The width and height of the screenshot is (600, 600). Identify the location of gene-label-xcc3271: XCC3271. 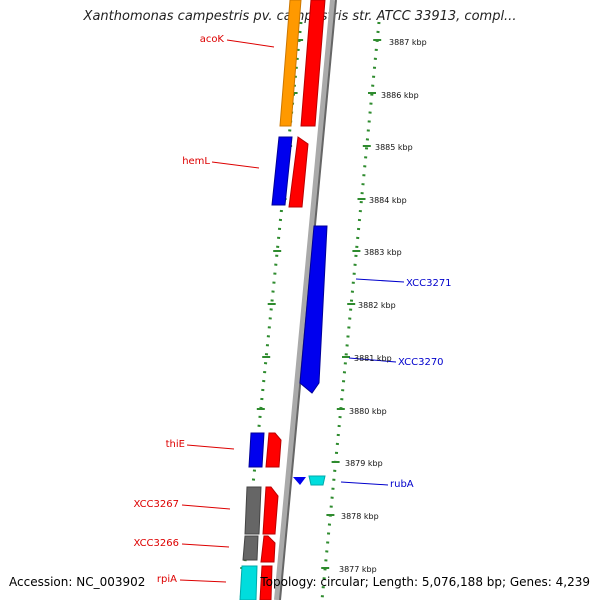
(429, 283).